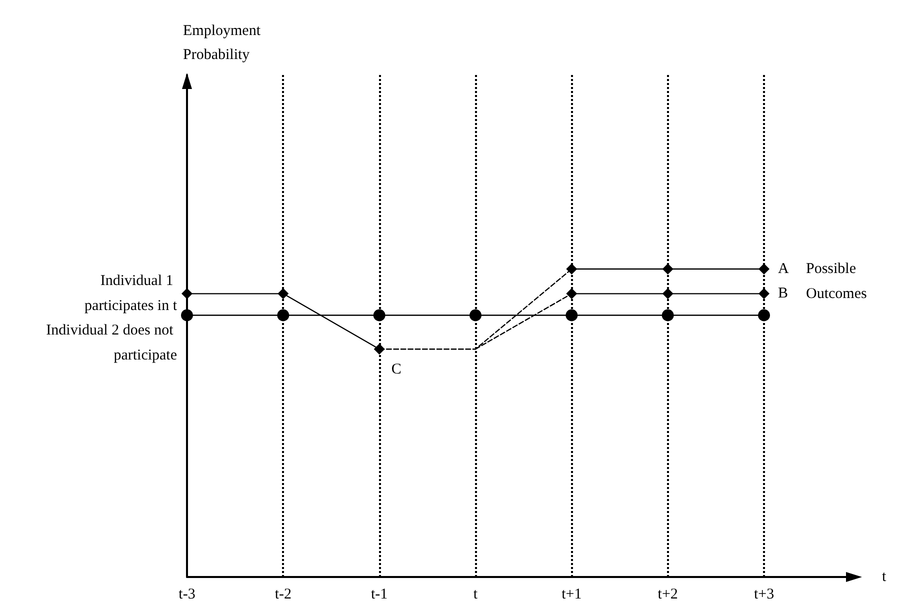  Describe the element at coordinates (283, 594) in the screenshot. I see `x-tick-label: t-2` at that location.